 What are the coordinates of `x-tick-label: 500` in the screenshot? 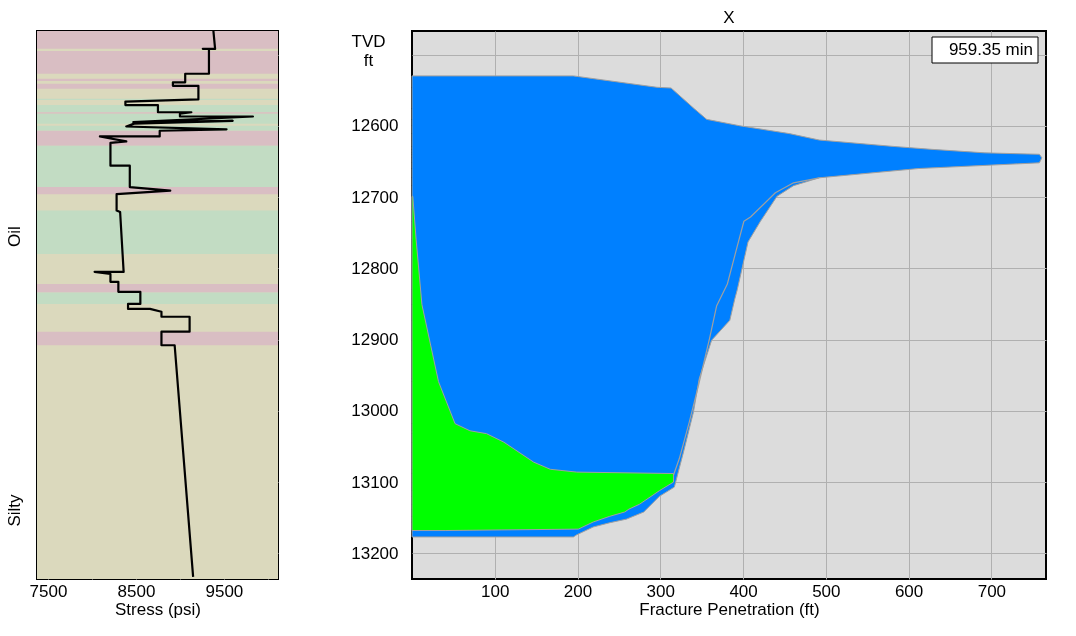 It's located at (826, 591).